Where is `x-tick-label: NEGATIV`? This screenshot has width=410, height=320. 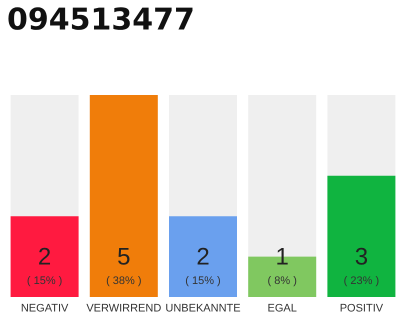
x-tick-label: NEGATIV is located at coordinates (44, 308).